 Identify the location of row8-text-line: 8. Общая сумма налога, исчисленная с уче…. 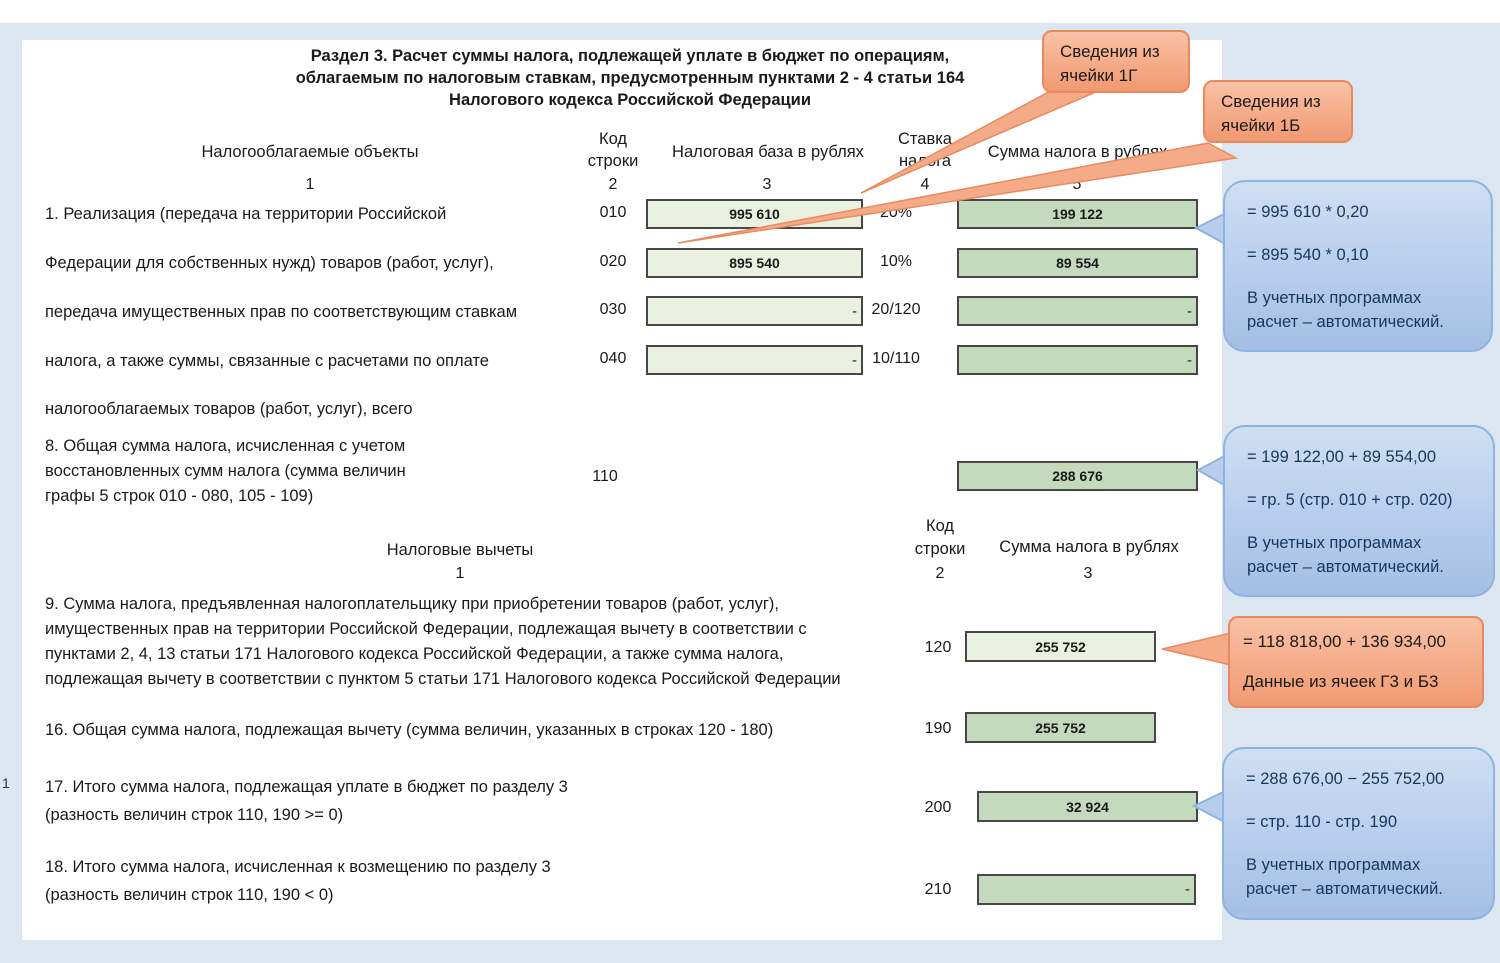
(225, 446).